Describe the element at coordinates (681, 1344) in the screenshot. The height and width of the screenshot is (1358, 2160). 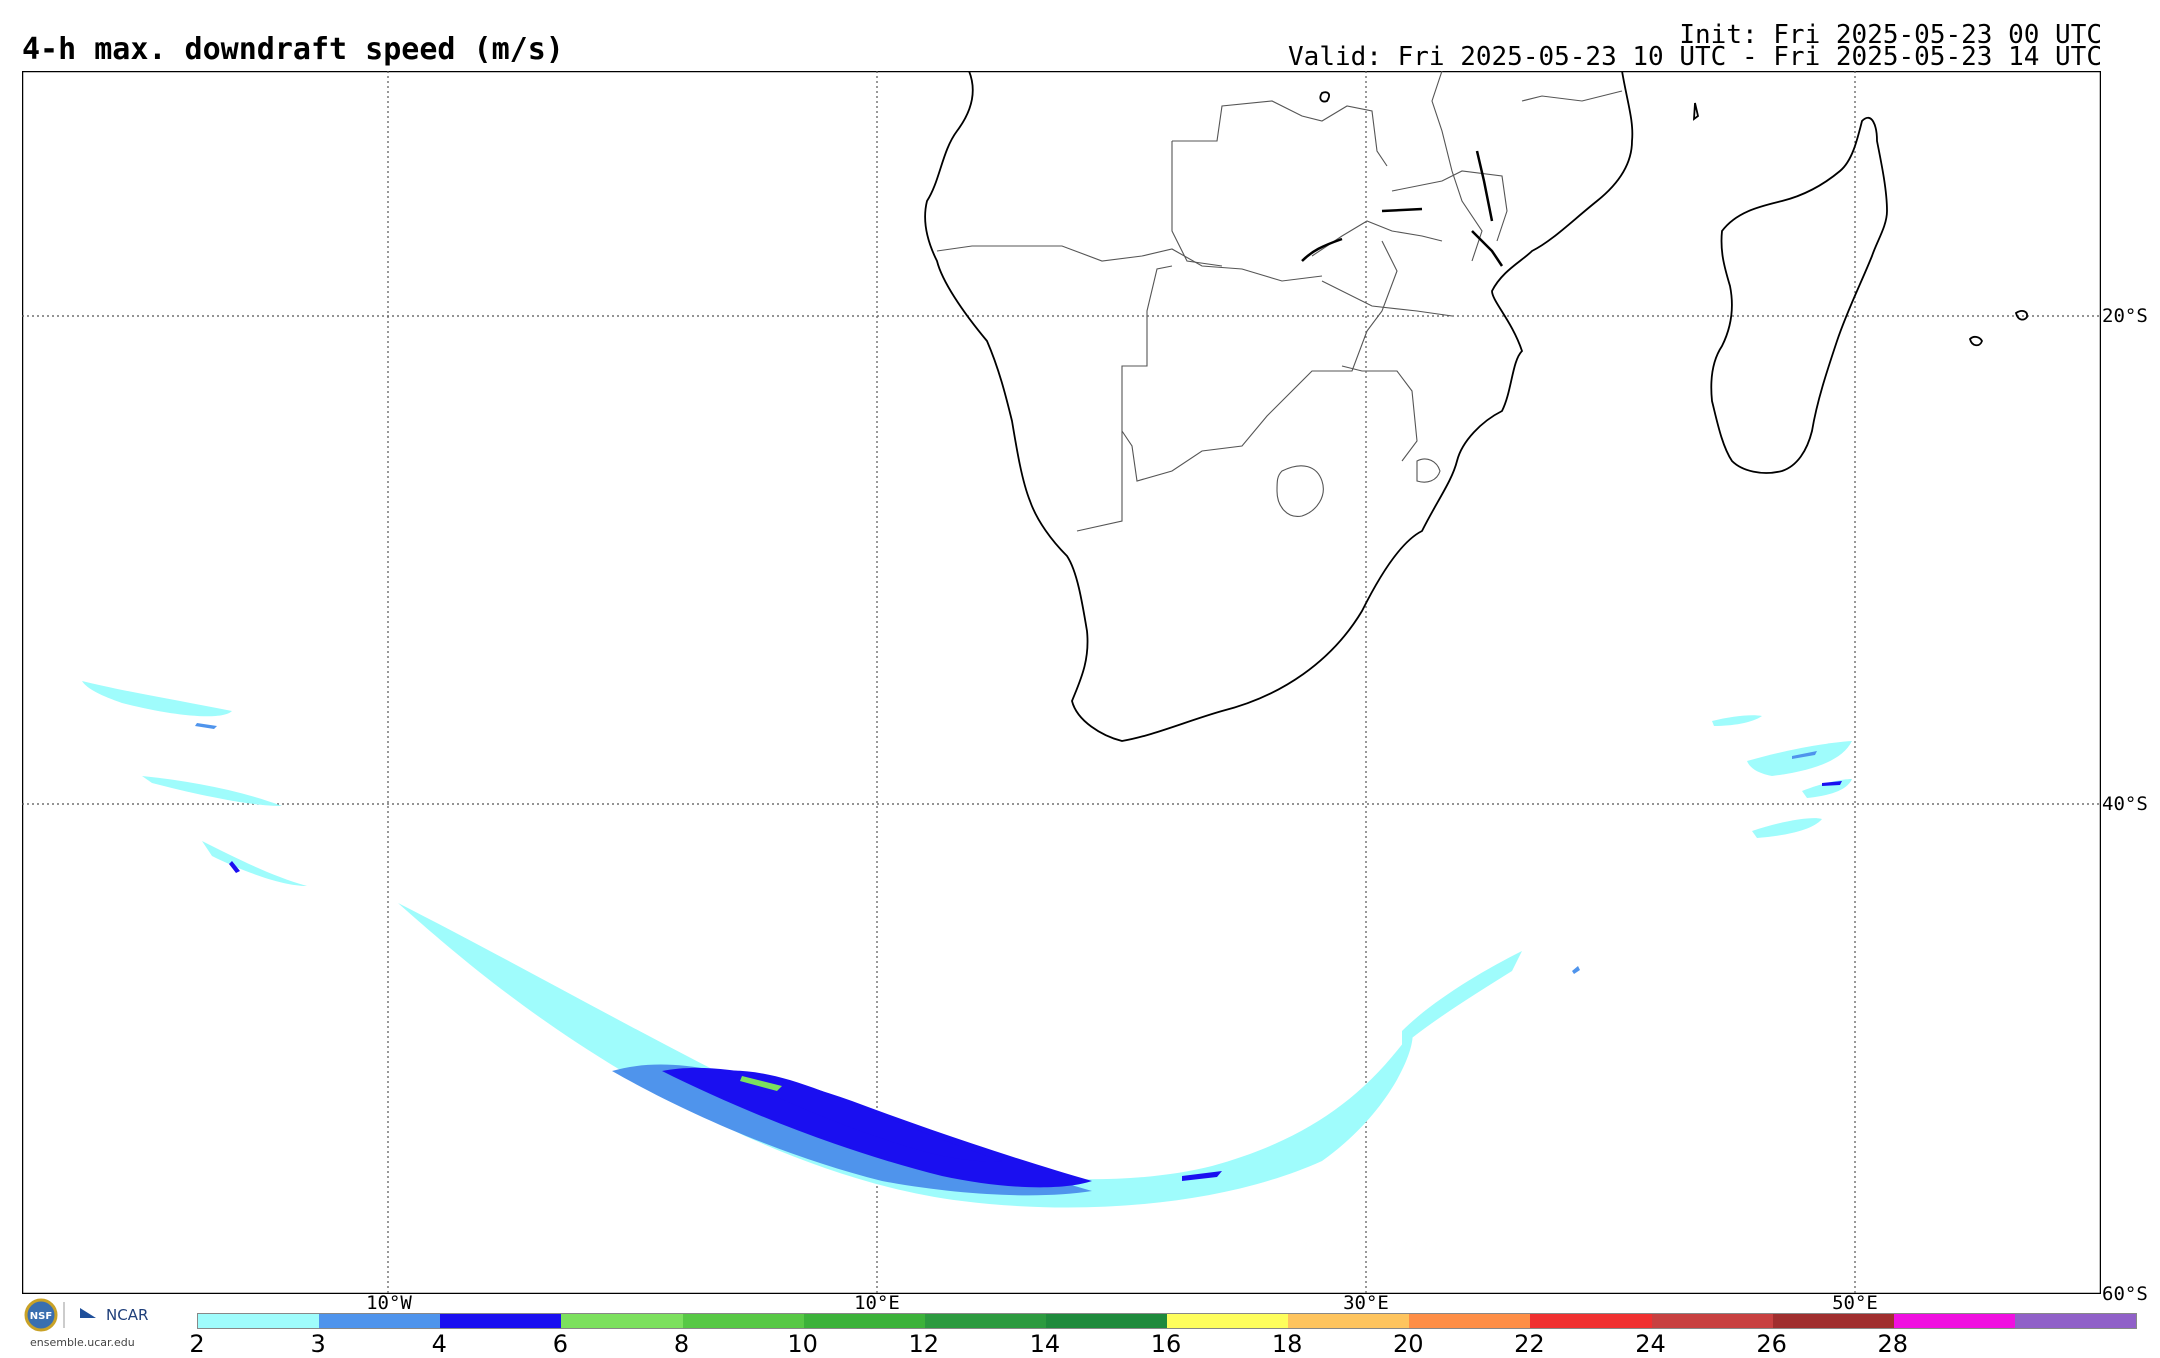
I see `colorbar-tick-label: 8` at that location.